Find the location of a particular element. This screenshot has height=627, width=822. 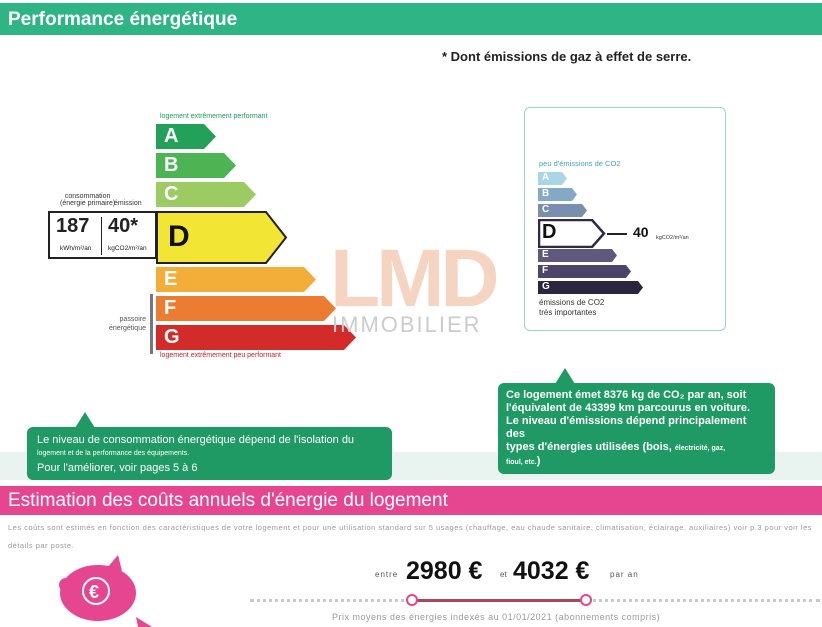

dpe-bottom-label: logement extrêmement peu performant is located at coordinates (221, 355).